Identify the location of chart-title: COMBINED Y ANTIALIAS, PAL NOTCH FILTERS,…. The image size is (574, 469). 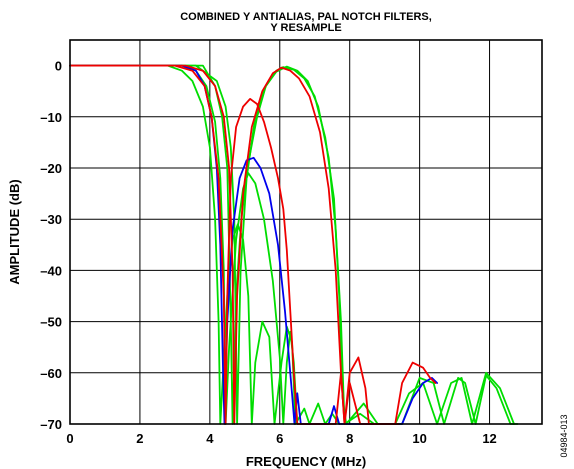
(306, 22).